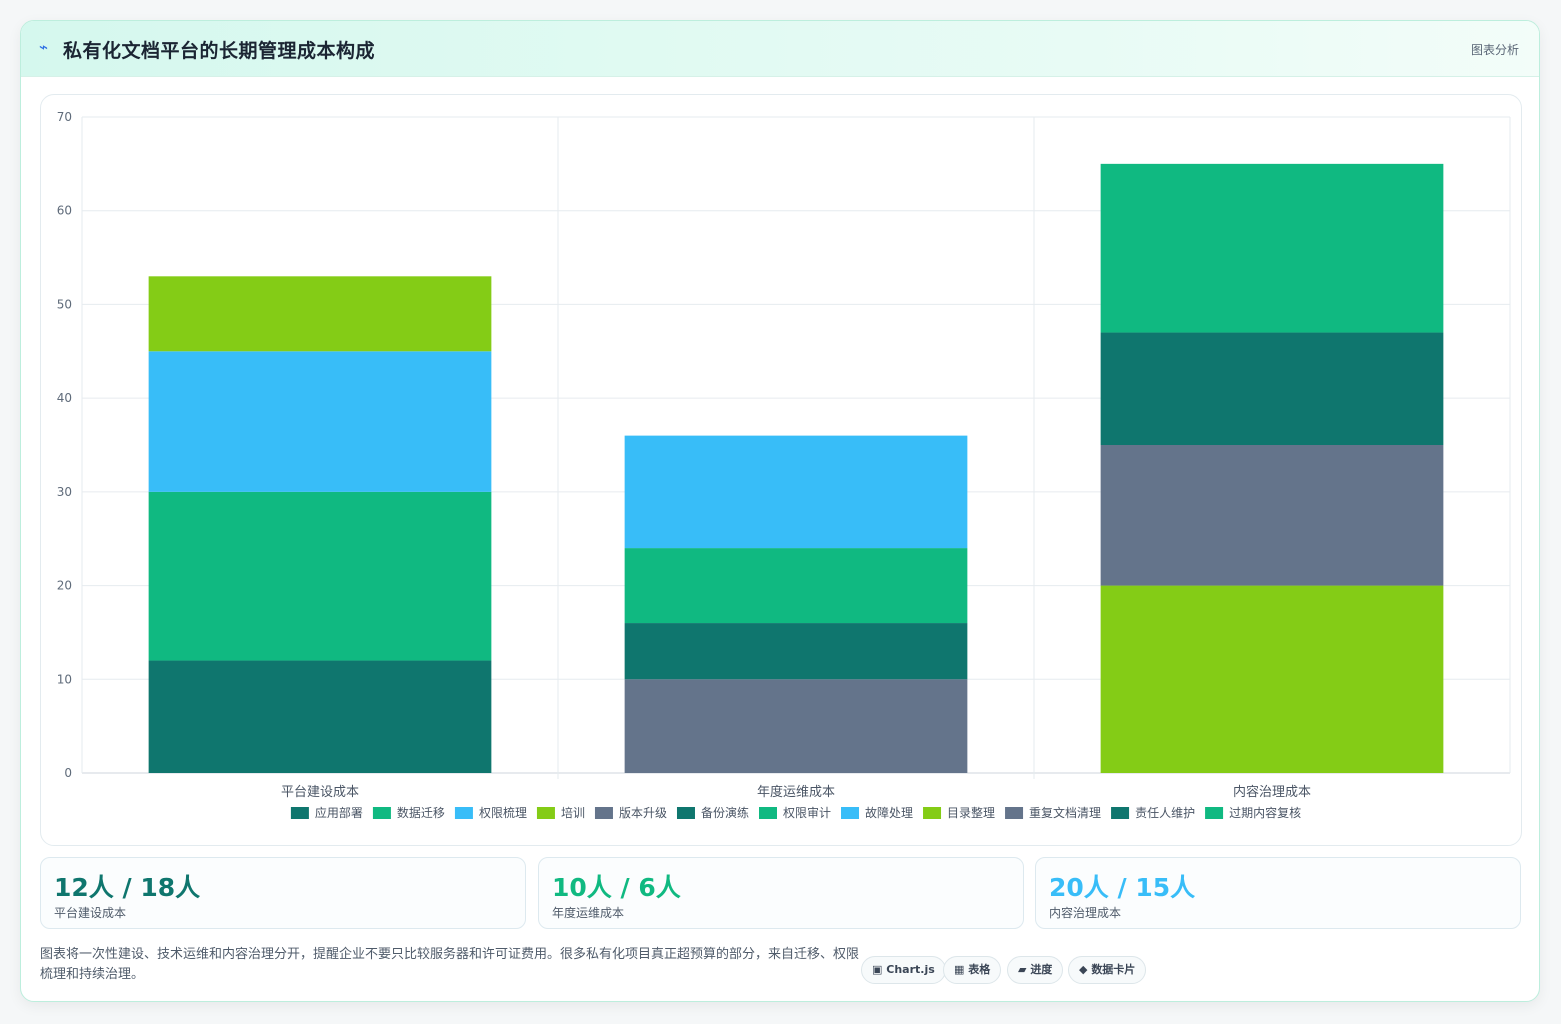 This screenshot has width=1561, height=1024. I want to click on chip-data-card: ◆ 数据卡片, so click(1107, 970).